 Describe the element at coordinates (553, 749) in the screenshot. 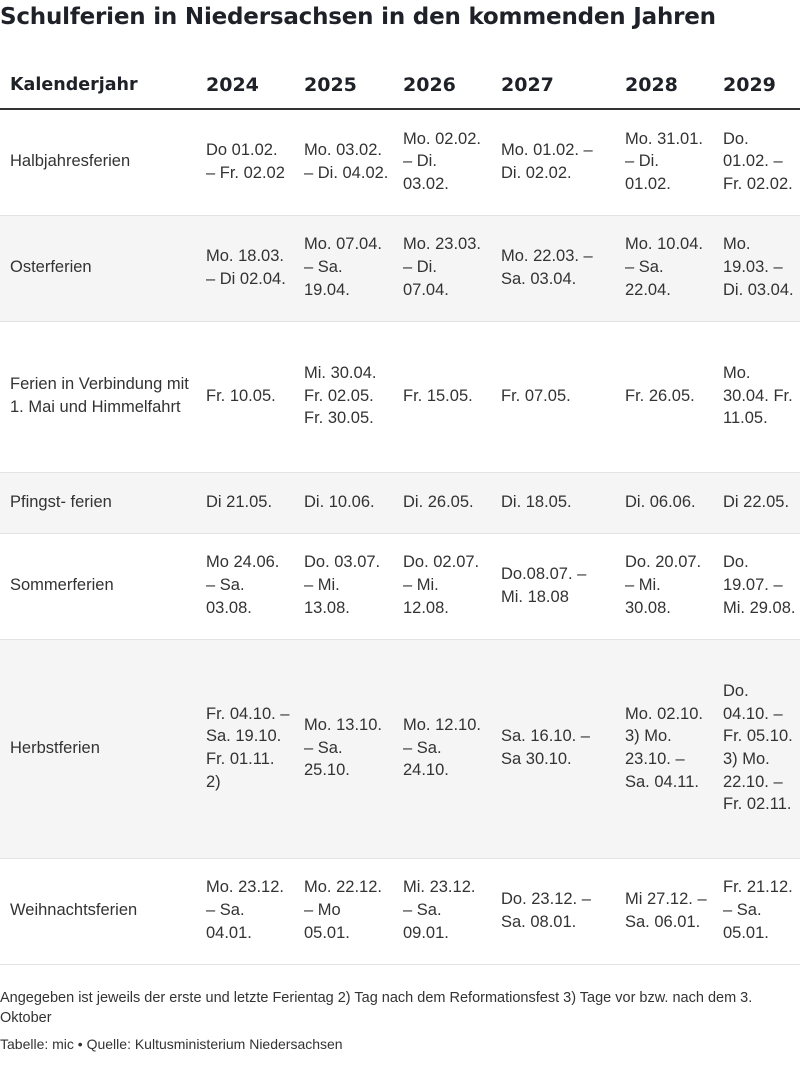

I see `table-cell: Sa. 16.10. – Sa 30.10.` at that location.